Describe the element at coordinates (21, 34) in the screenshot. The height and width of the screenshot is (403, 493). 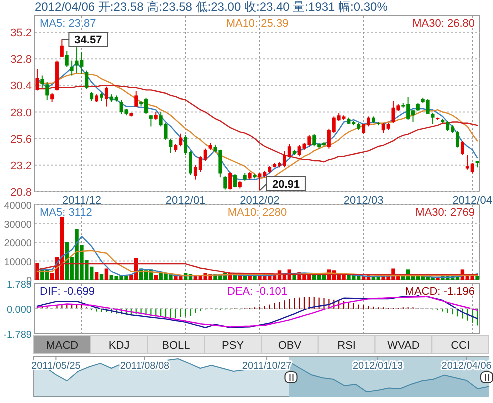
I see `y-tick-label: 35.2` at that location.